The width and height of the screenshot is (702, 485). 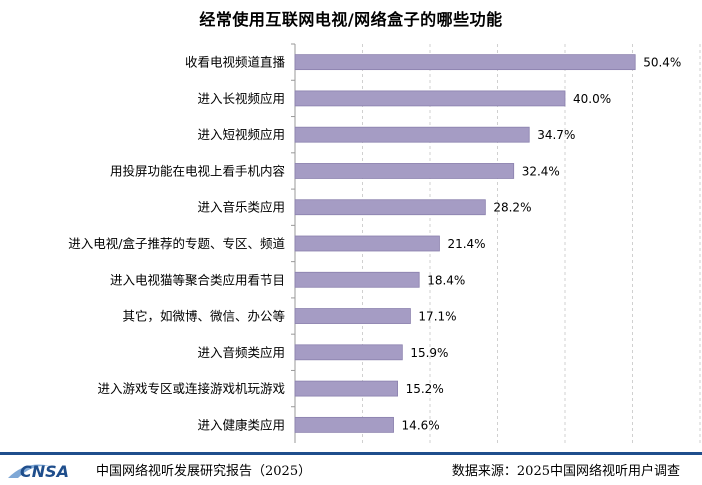 What do you see at coordinates (351, 19) in the screenshot?
I see `chart-title: 经常使用互联网电视/网络盒子的哪些功能` at bounding box center [351, 19].